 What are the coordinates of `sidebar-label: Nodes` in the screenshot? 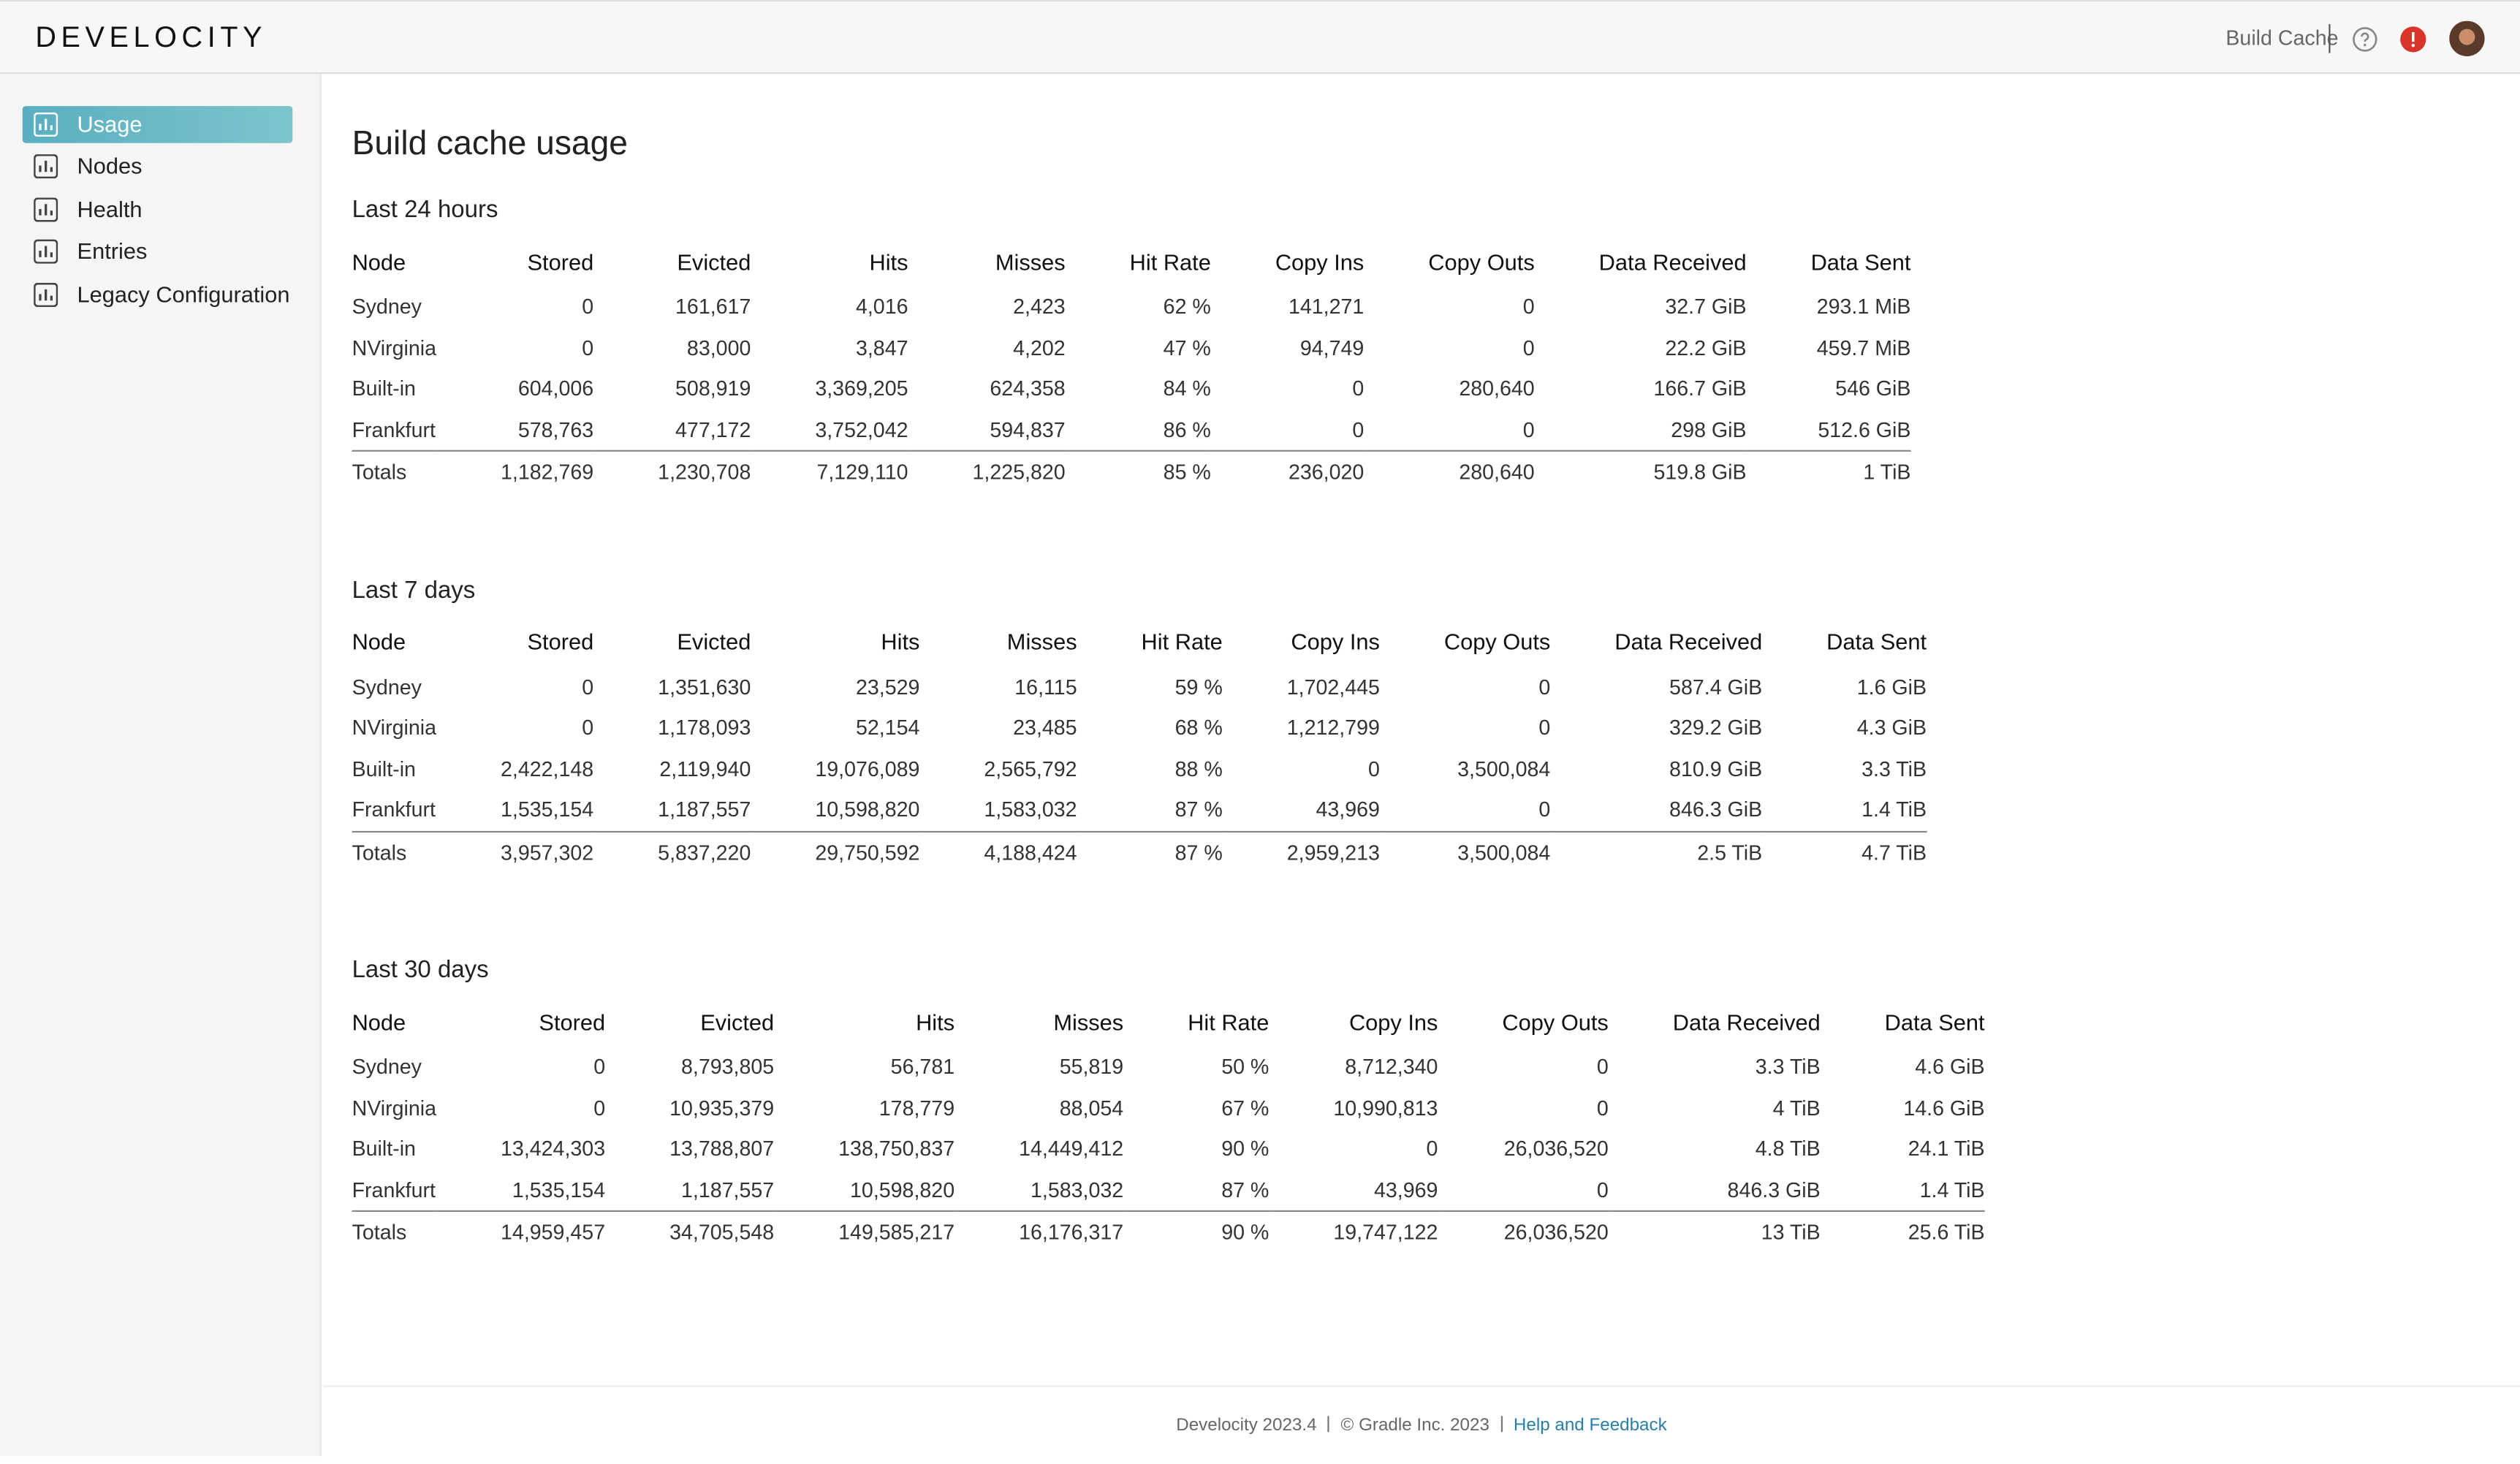 It's located at (110, 166).